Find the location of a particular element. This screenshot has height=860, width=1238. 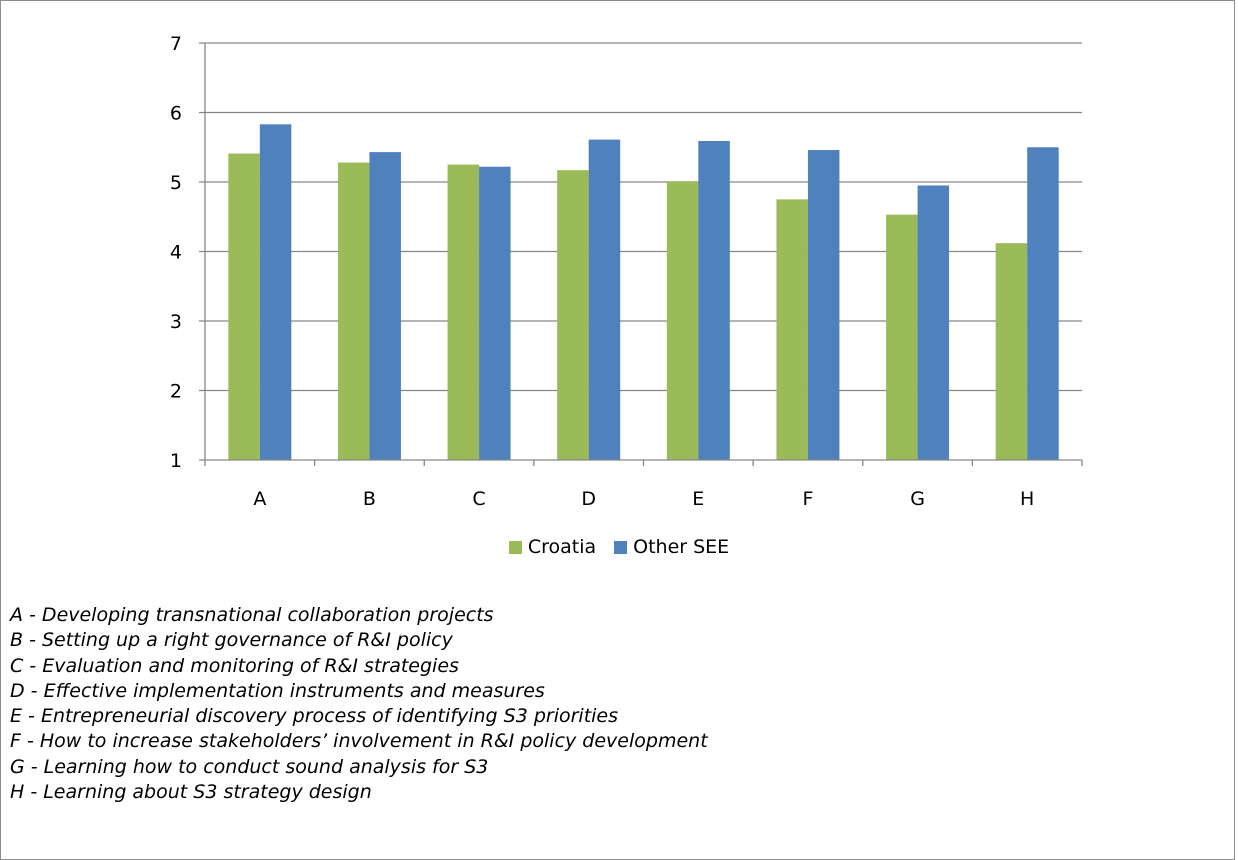

bar-f-croatia is located at coordinates (792, 329).